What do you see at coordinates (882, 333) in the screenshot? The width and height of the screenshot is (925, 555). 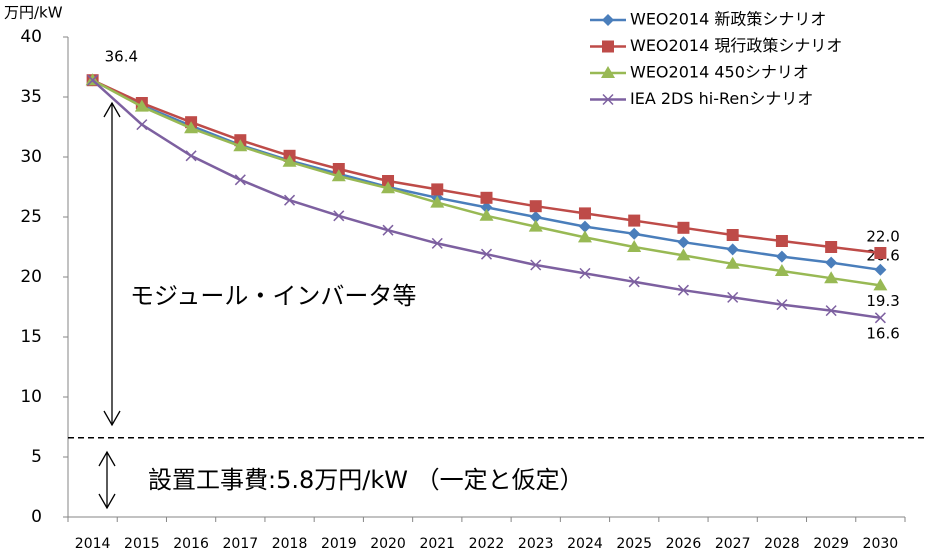 I see `data-label: 16.6` at bounding box center [882, 333].